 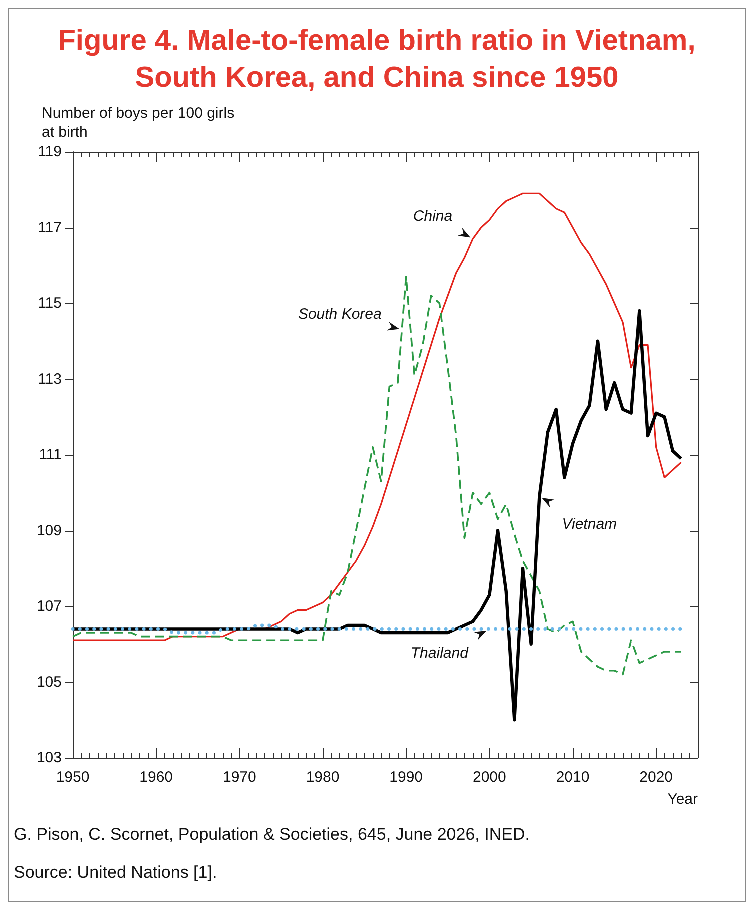 I want to click on x-tick-label: 1970, so click(x=239, y=777).